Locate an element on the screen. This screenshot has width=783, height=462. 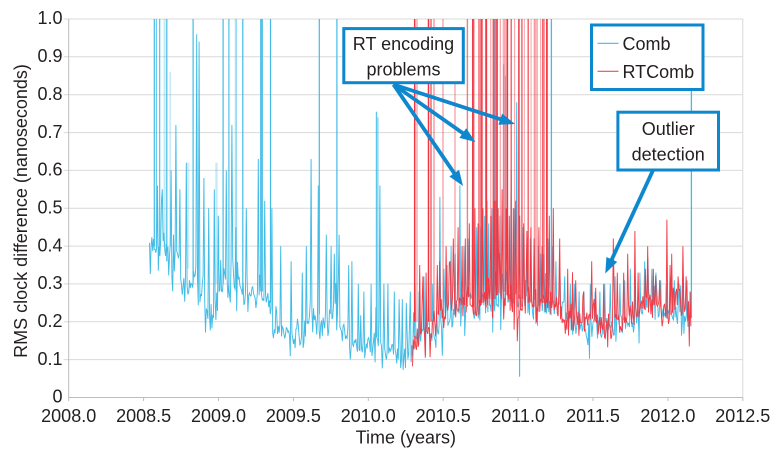
svg-text: Comb is located at coordinates (647, 44).